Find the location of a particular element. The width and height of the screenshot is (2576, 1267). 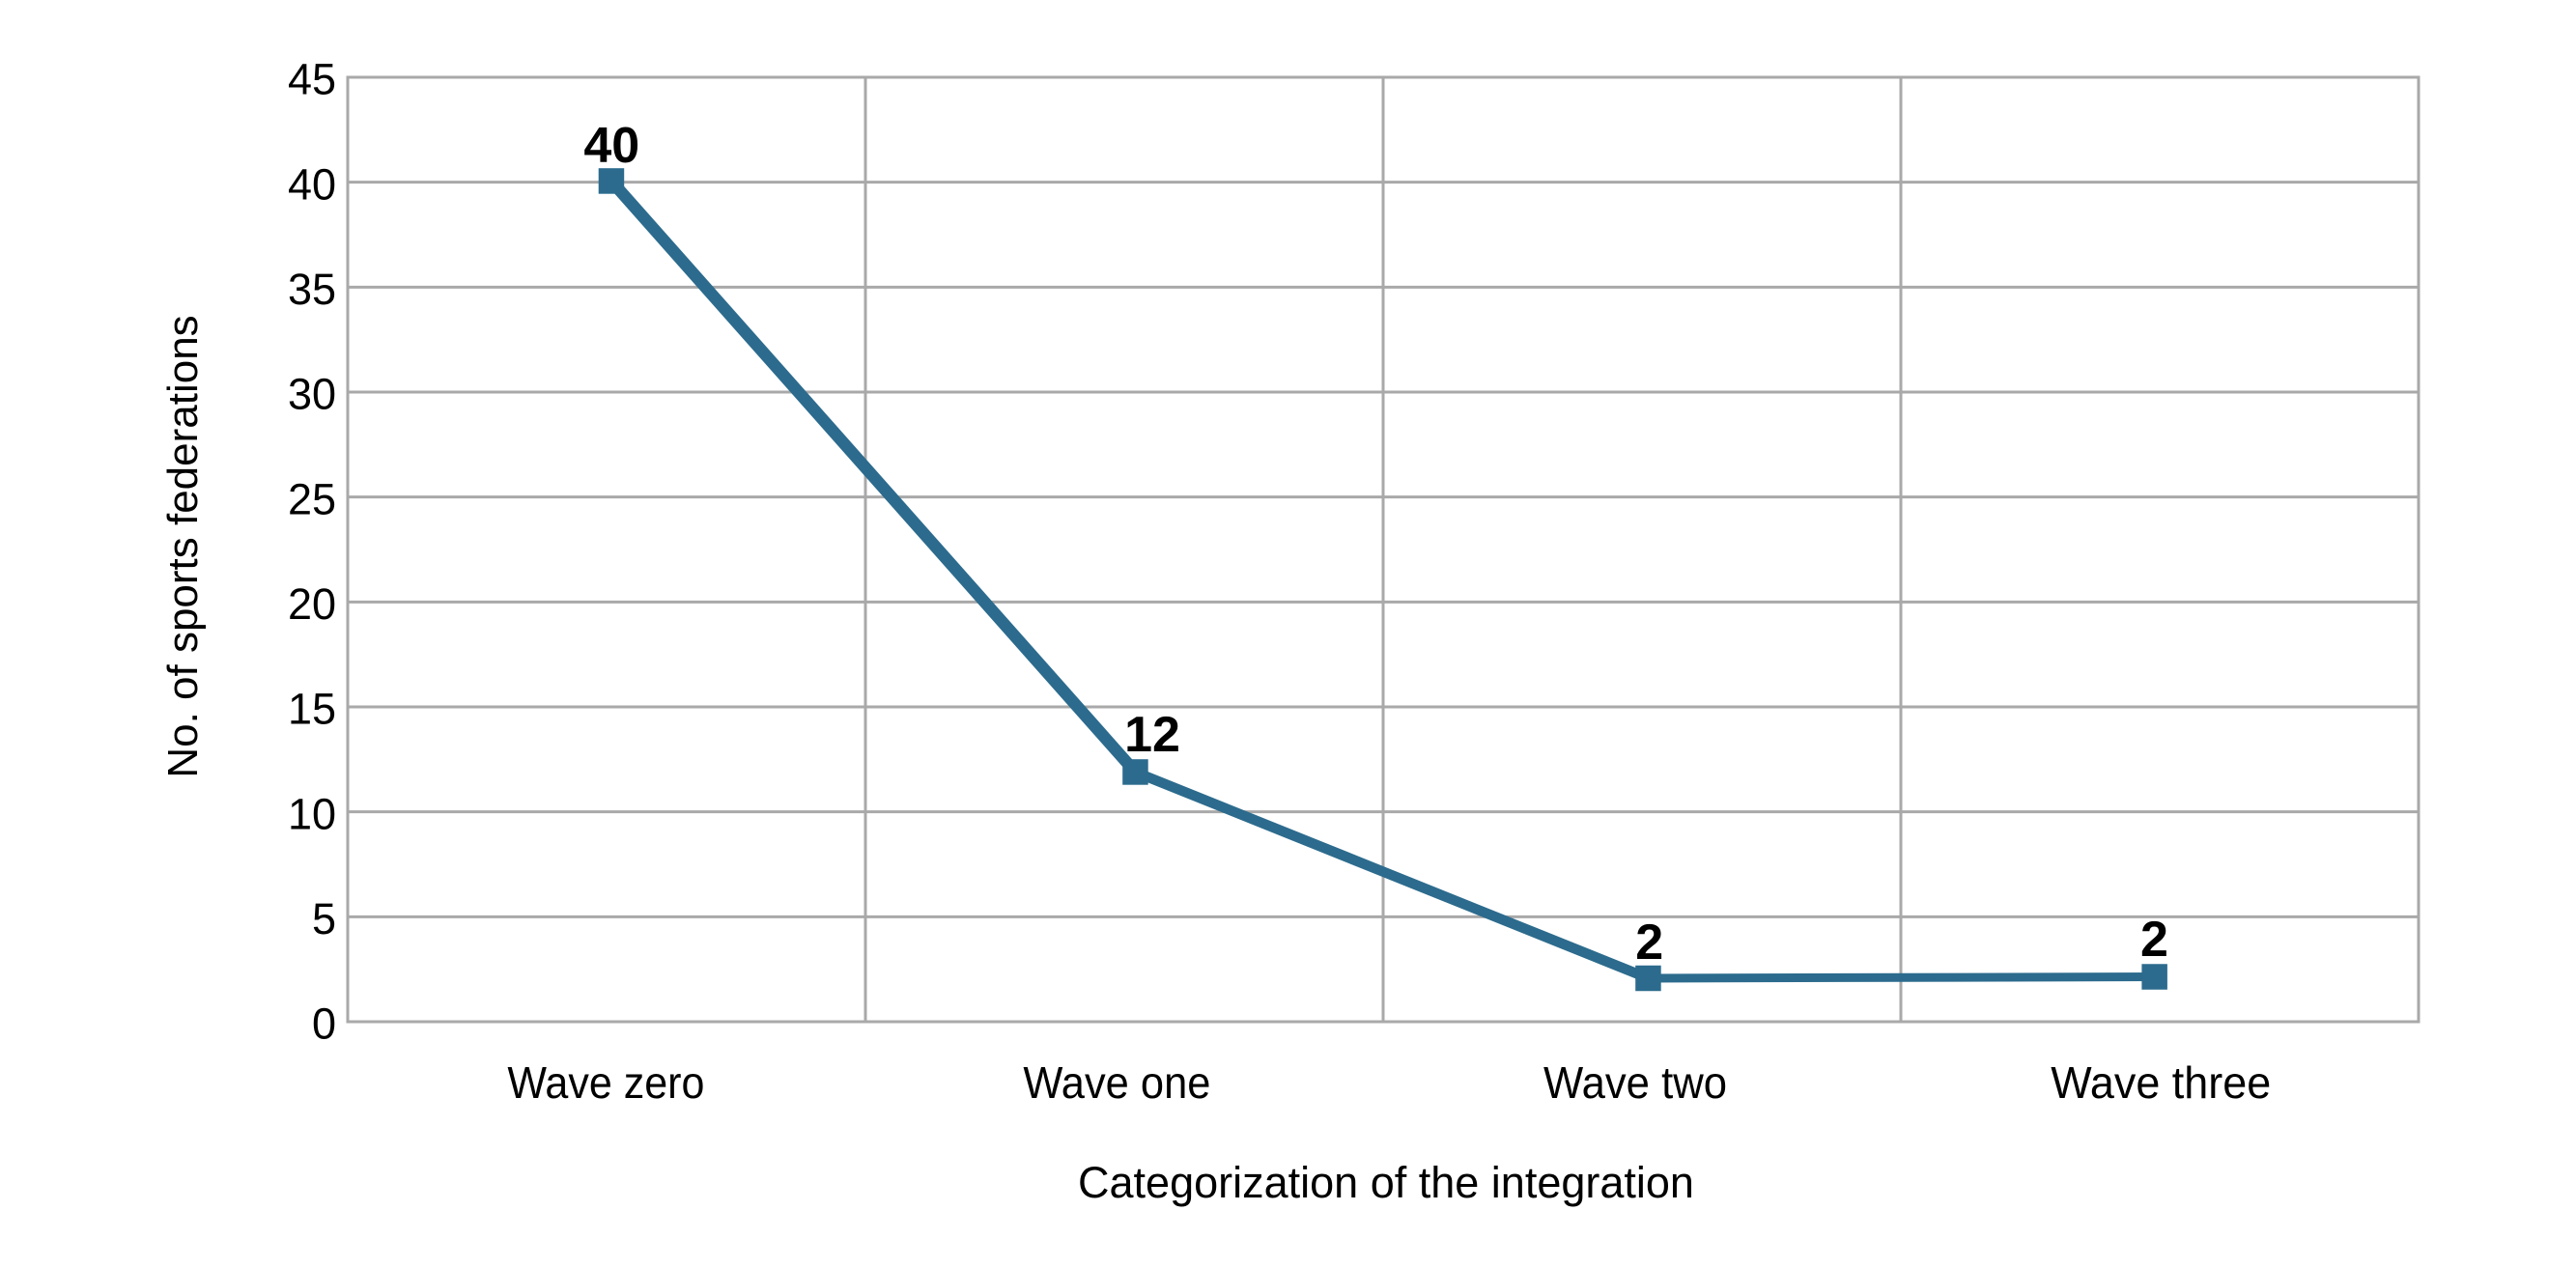

svg-text: No. of sports federations is located at coordinates (183, 546).